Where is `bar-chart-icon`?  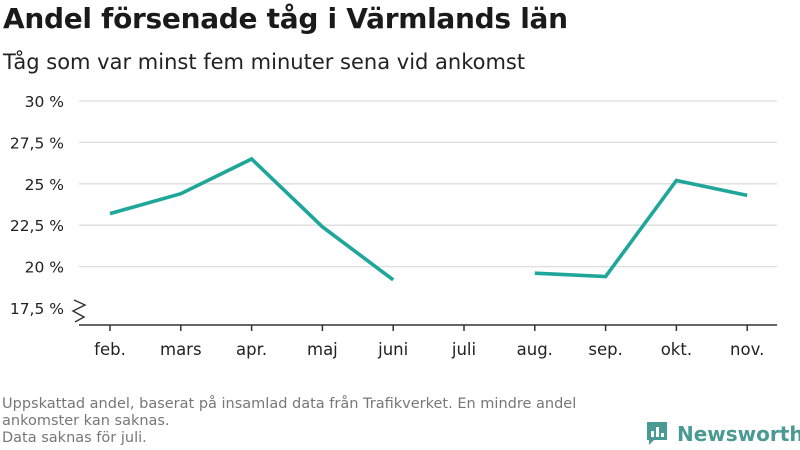
bar-chart-icon is located at coordinates (657, 433).